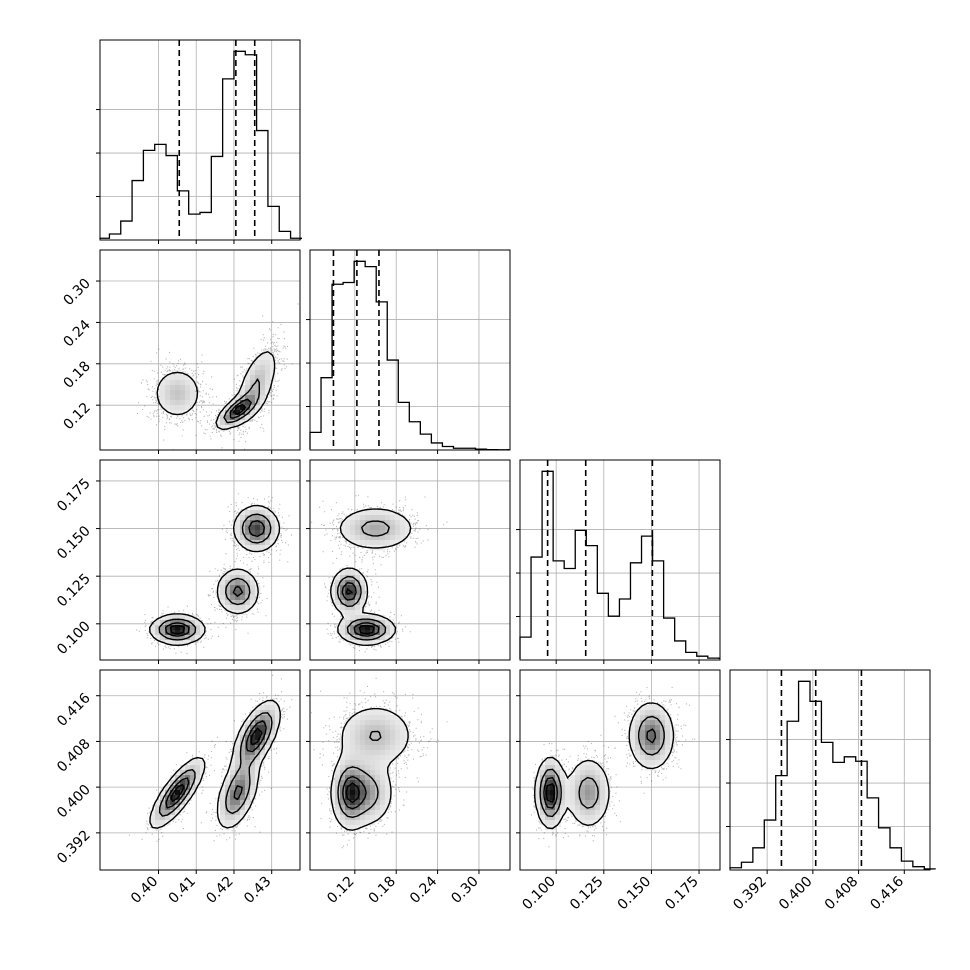 The height and width of the screenshot is (970, 970). Describe the element at coordinates (382, 890) in the screenshot. I see `x-tick-label: 0.18` at that location.